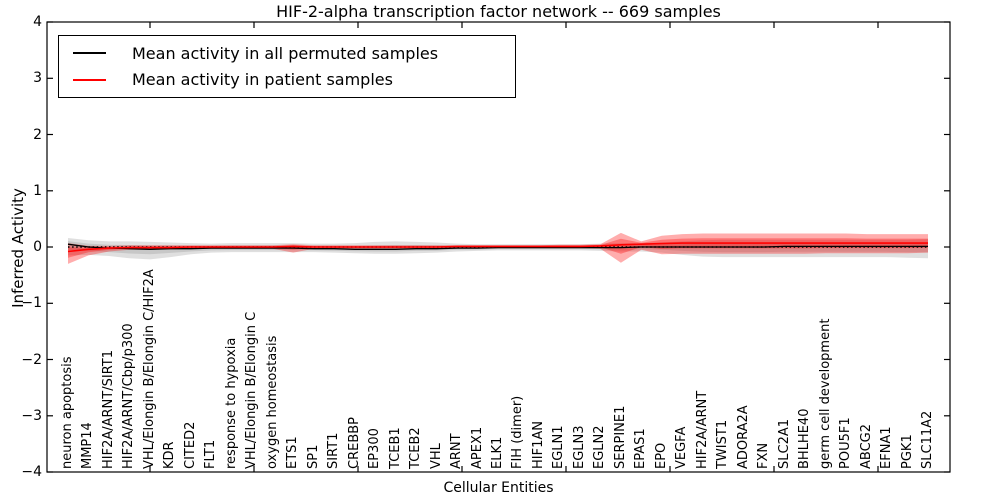  I want to click on legend-entry: Mean activity in all permuted samples, so click(287, 53).